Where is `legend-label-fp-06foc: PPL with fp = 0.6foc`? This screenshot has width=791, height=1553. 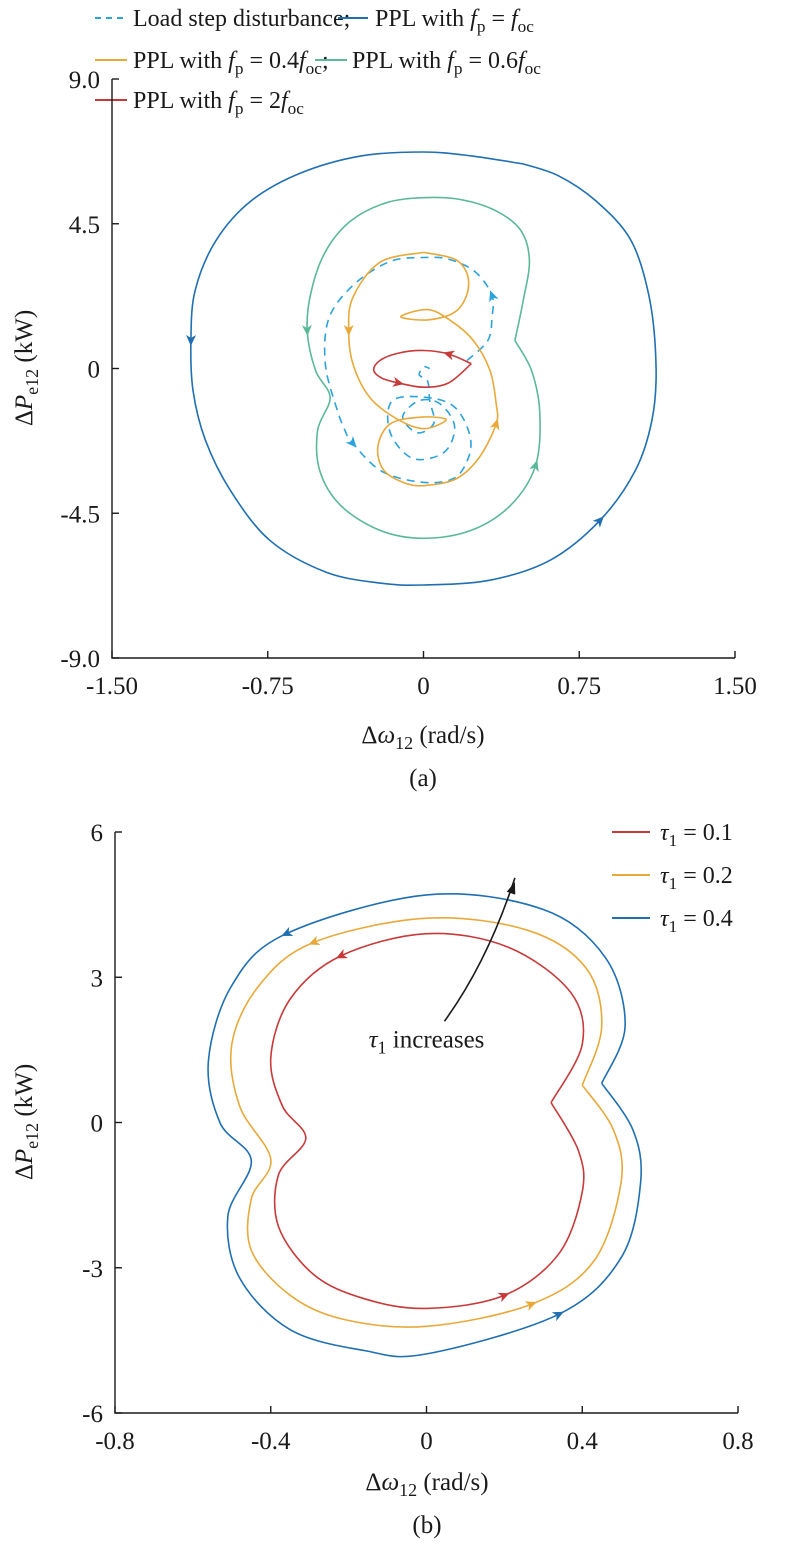 legend-label-fp-06foc: PPL with fp = 0.6foc is located at coordinates (446, 63).